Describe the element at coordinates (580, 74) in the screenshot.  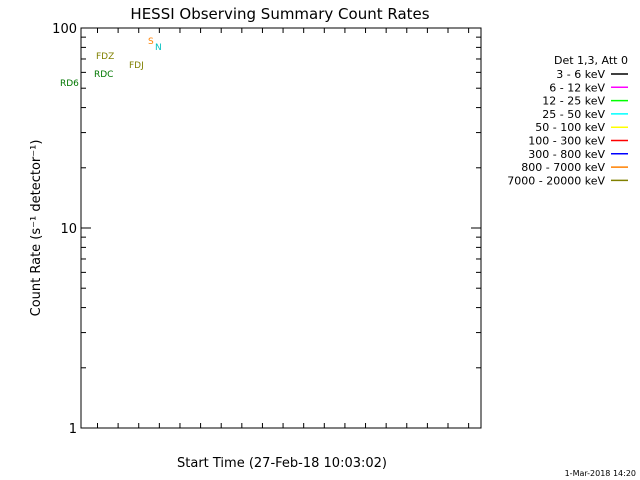
I see `legend-label: 3 - 6 keV` at that location.